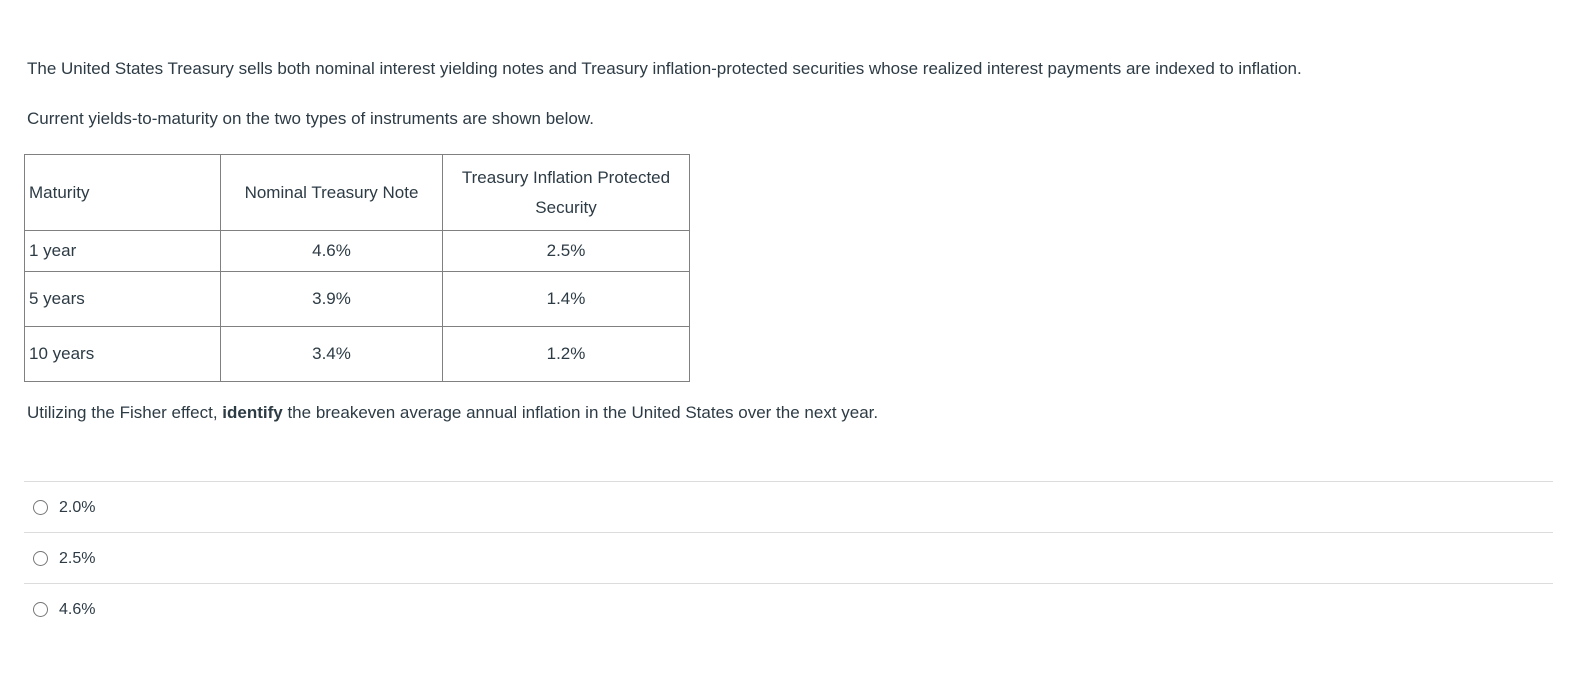  I want to click on answer-option-label: 2.5%, so click(77, 558).